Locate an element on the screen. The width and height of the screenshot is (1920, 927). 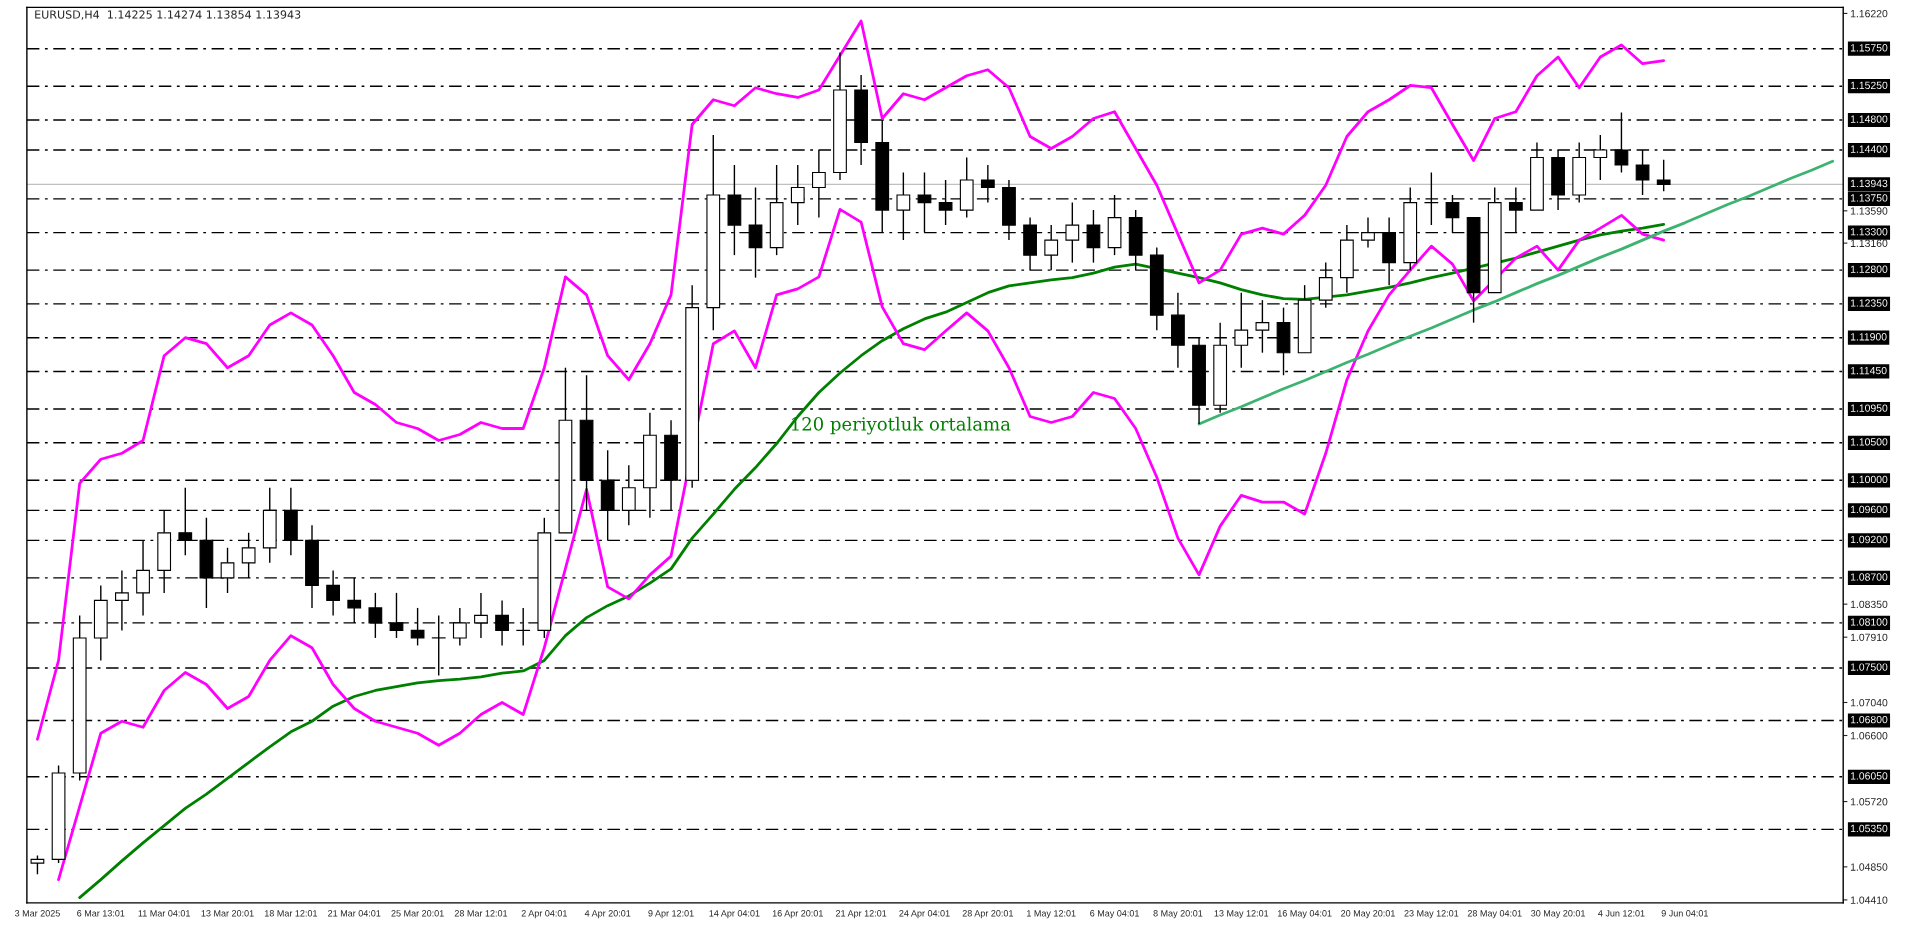
ref-line-label: 1.13943 is located at coordinates (1869, 183).